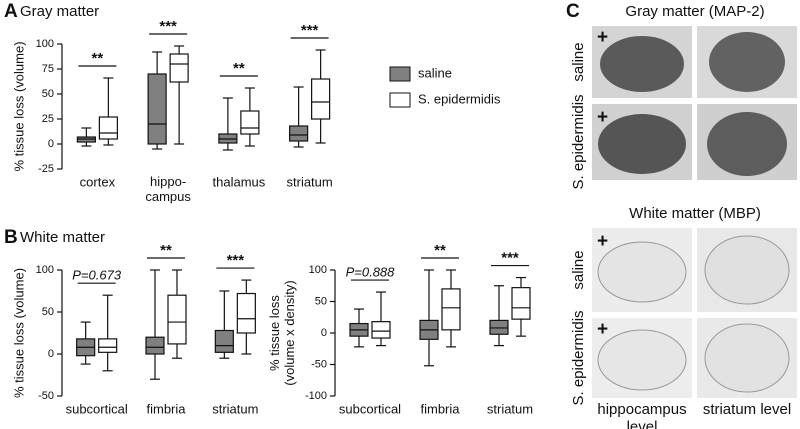 This screenshot has width=800, height=429. I want to click on y-tick-label: -100, so click(316, 396).